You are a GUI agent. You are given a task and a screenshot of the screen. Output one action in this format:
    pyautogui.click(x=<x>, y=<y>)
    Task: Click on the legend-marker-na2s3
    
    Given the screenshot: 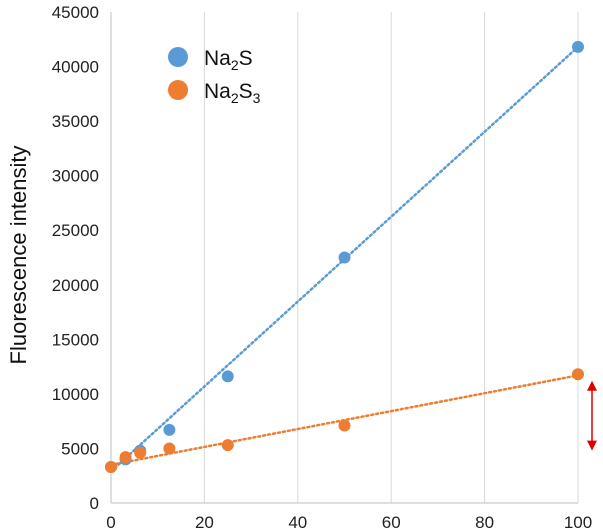 What is the action you would take?
    pyautogui.click(x=178, y=90)
    